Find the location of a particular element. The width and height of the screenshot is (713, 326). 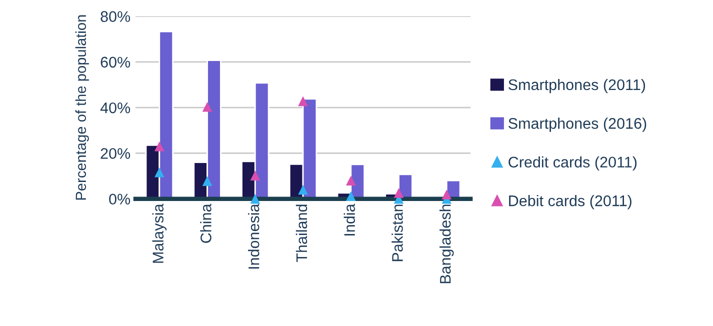

x-tick-label: Pakistan is located at coordinates (397, 233).